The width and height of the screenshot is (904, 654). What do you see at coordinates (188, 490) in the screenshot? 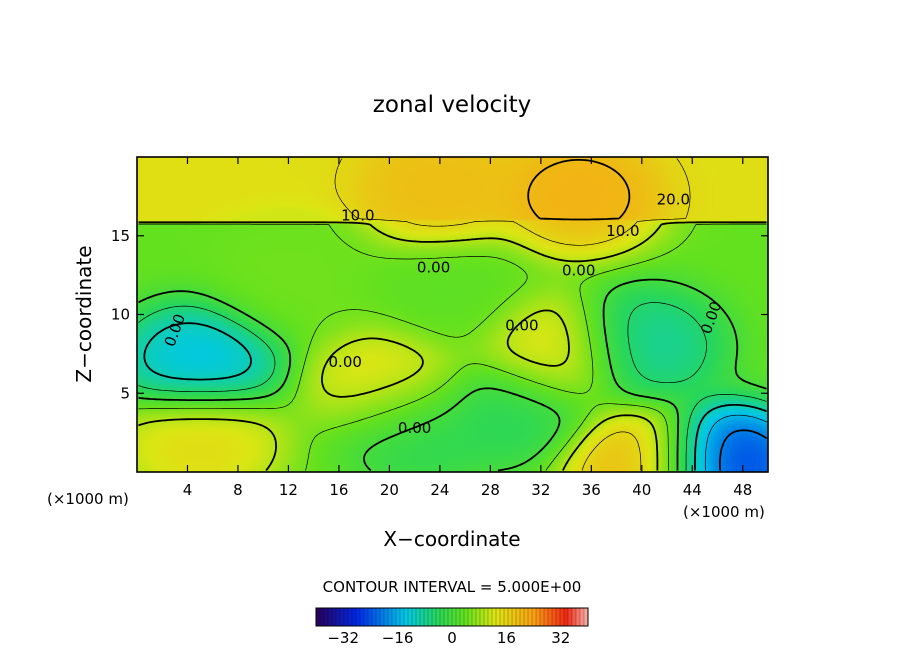
I see `x-tick-label: 4` at bounding box center [188, 490].